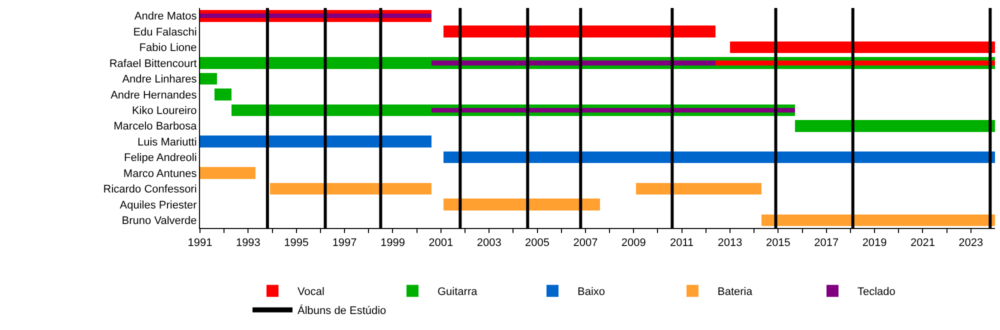 This screenshot has height=330, width=1000. Describe the element at coordinates (165, 32) in the screenshot. I see `y-tick-label: Edu Falaschi` at that location.